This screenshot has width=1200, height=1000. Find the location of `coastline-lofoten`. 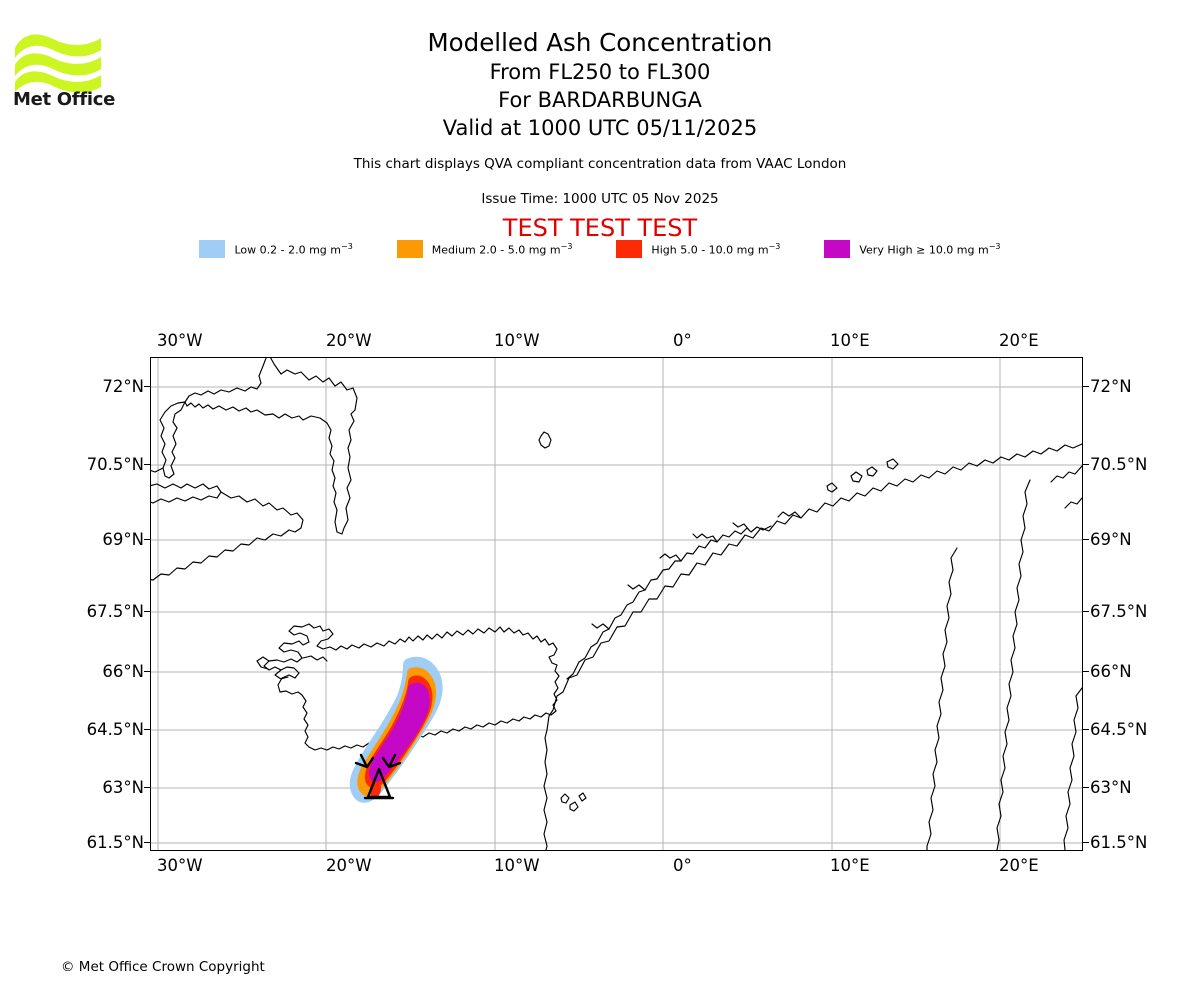

coastline-lofoten is located at coordinates (669, 602).